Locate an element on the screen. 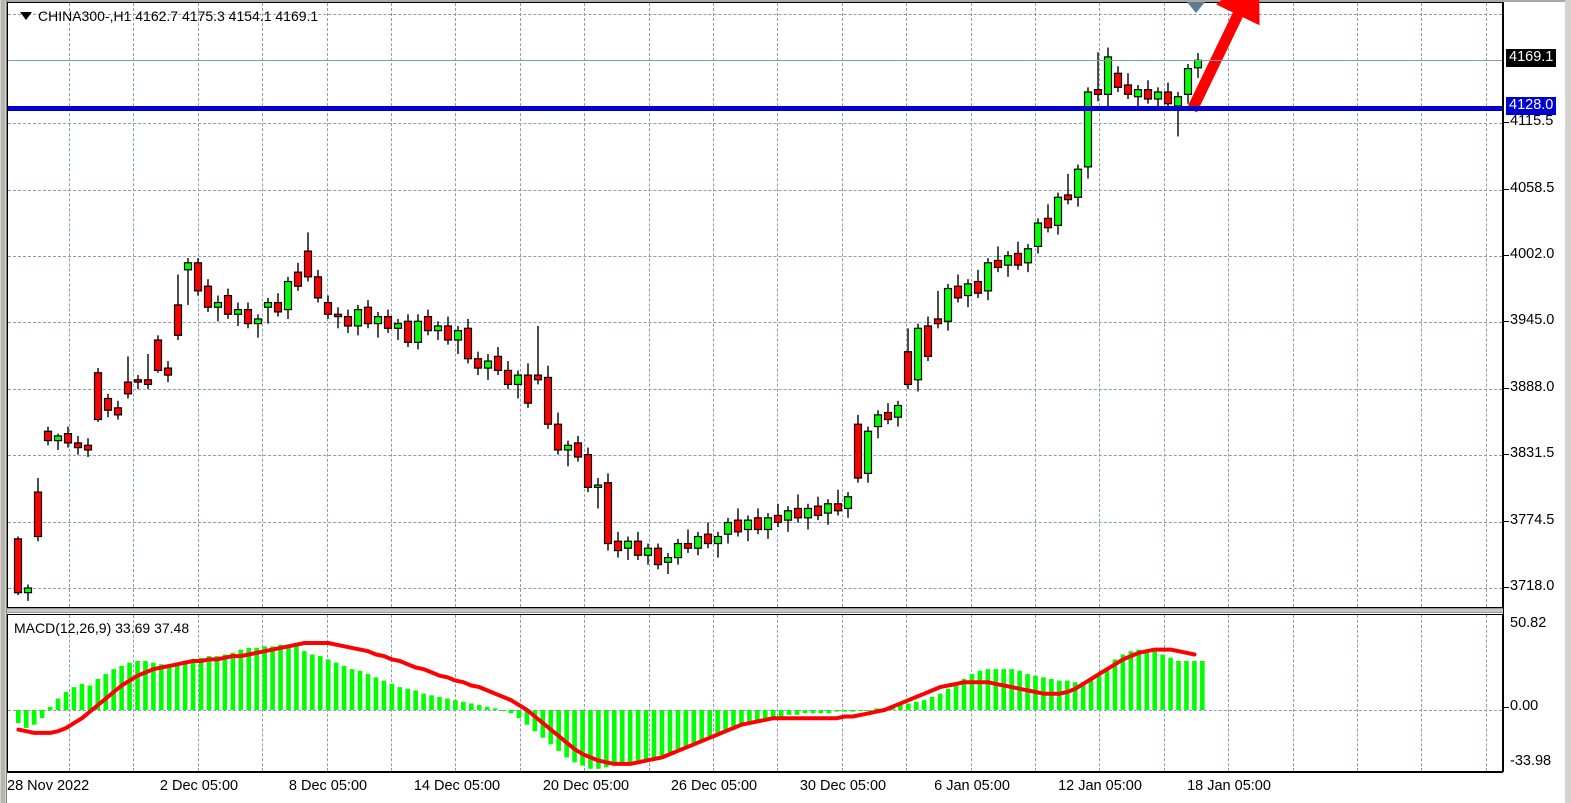 This screenshot has width=1571, height=803. time-tick-label: 2 Dec 05:00 is located at coordinates (199, 786).